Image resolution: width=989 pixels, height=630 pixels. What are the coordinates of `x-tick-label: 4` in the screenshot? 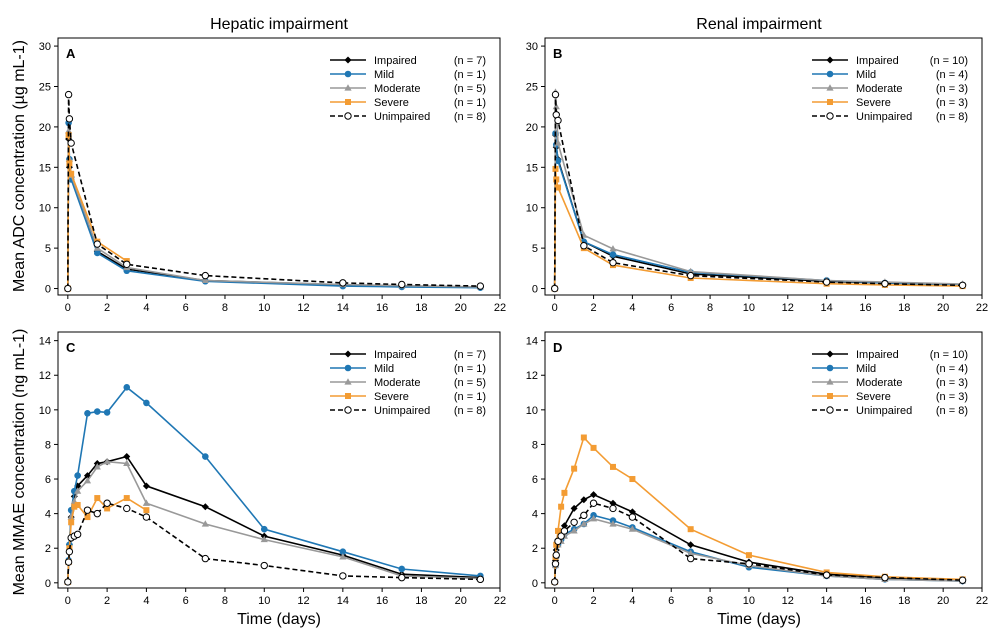 It's located at (632, 601).